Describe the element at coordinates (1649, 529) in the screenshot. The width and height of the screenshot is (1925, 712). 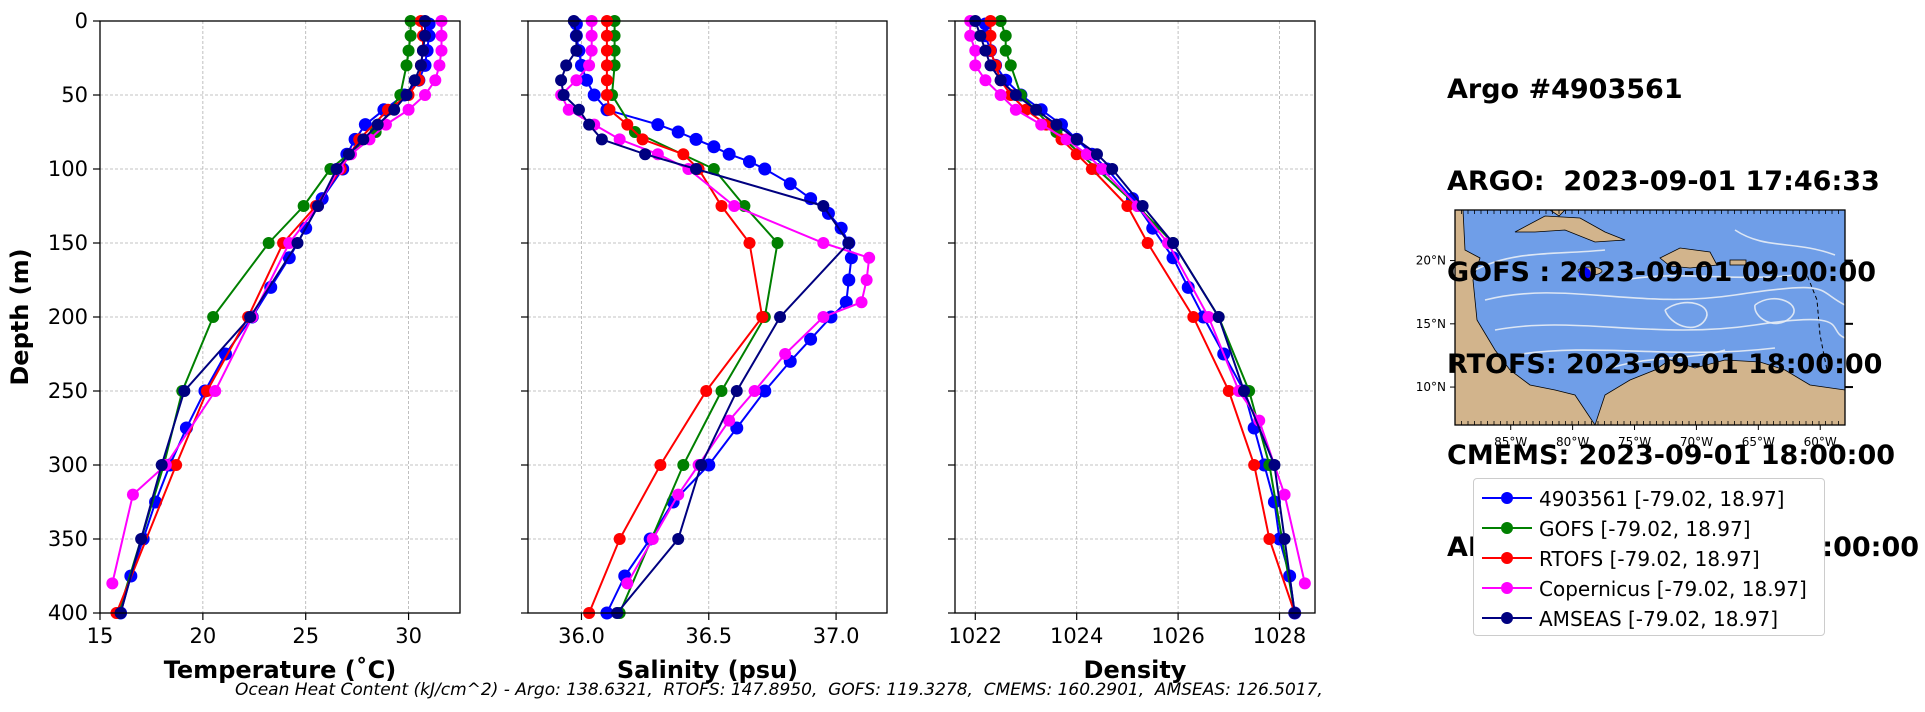
I see `legend-entry: GOFS [-79.02, 18.97]` at that location.